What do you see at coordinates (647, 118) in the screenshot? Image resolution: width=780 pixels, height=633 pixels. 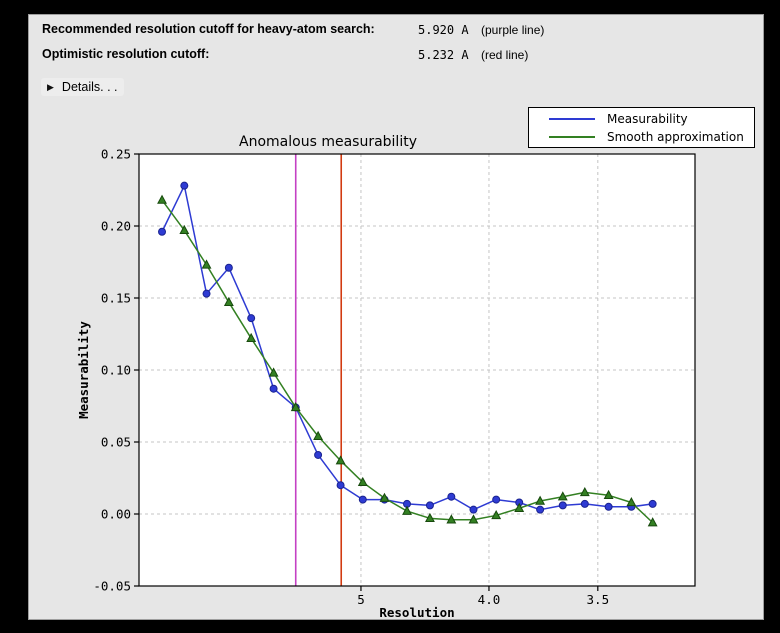 I see `legend-label-measurability: Measurability` at bounding box center [647, 118].